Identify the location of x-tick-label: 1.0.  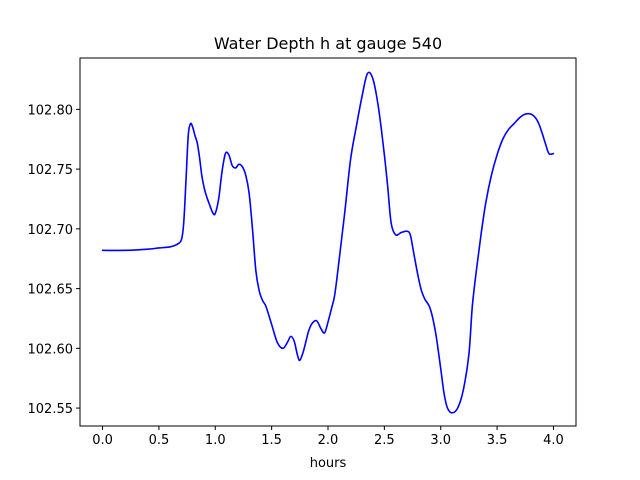
(215, 440).